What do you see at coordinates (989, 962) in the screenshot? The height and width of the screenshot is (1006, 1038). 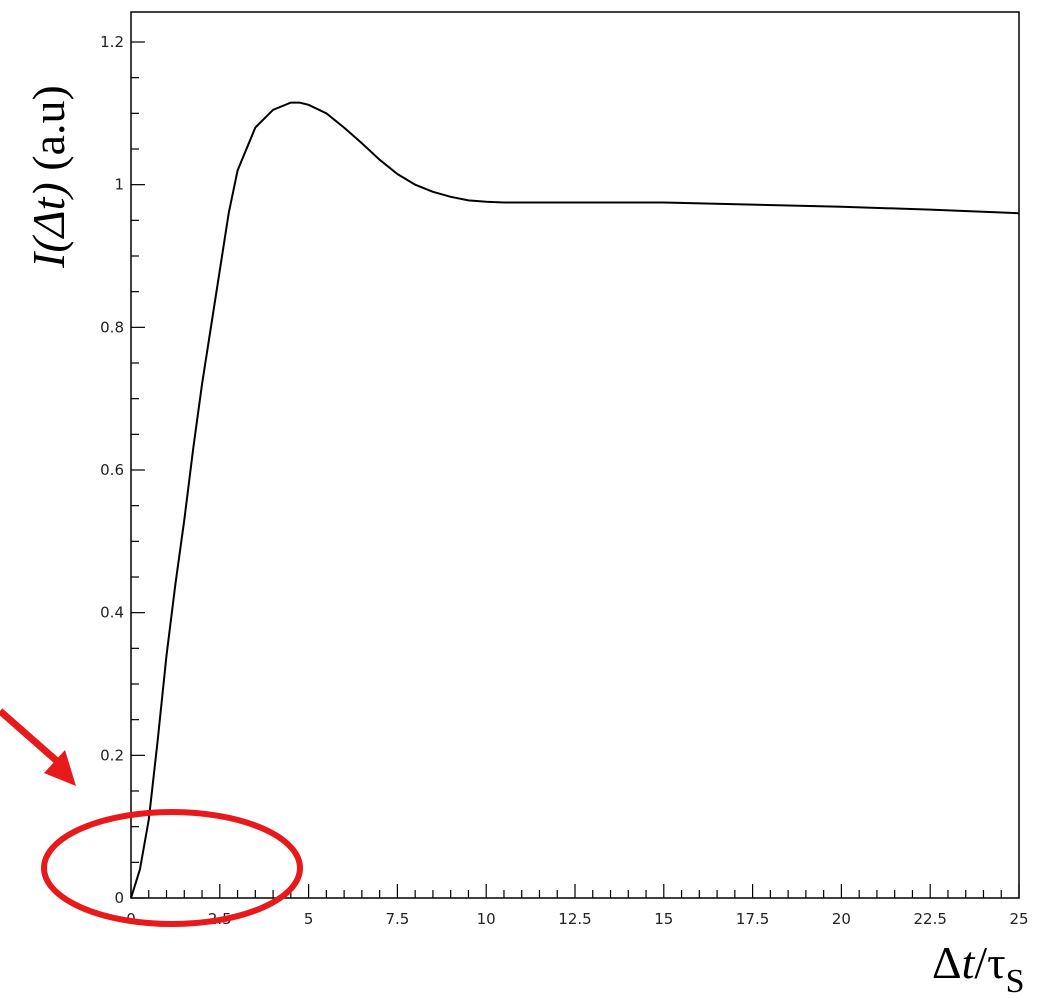 I see `x-axis-title-slash: /τ` at bounding box center [989, 962].